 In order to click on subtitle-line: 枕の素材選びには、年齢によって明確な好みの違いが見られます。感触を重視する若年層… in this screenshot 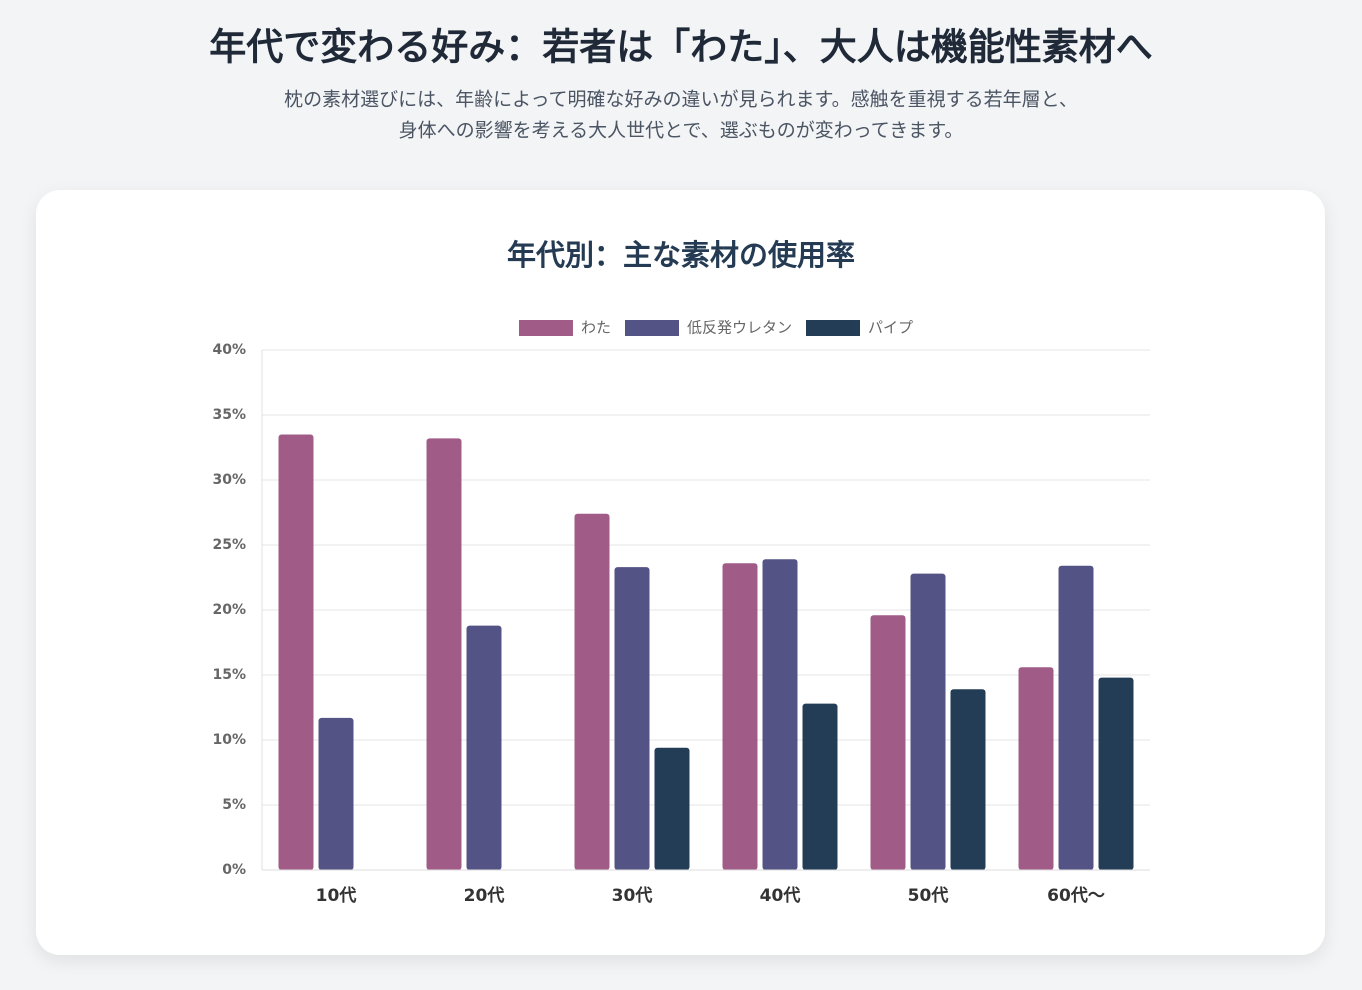, I will do `click(681, 100)`.